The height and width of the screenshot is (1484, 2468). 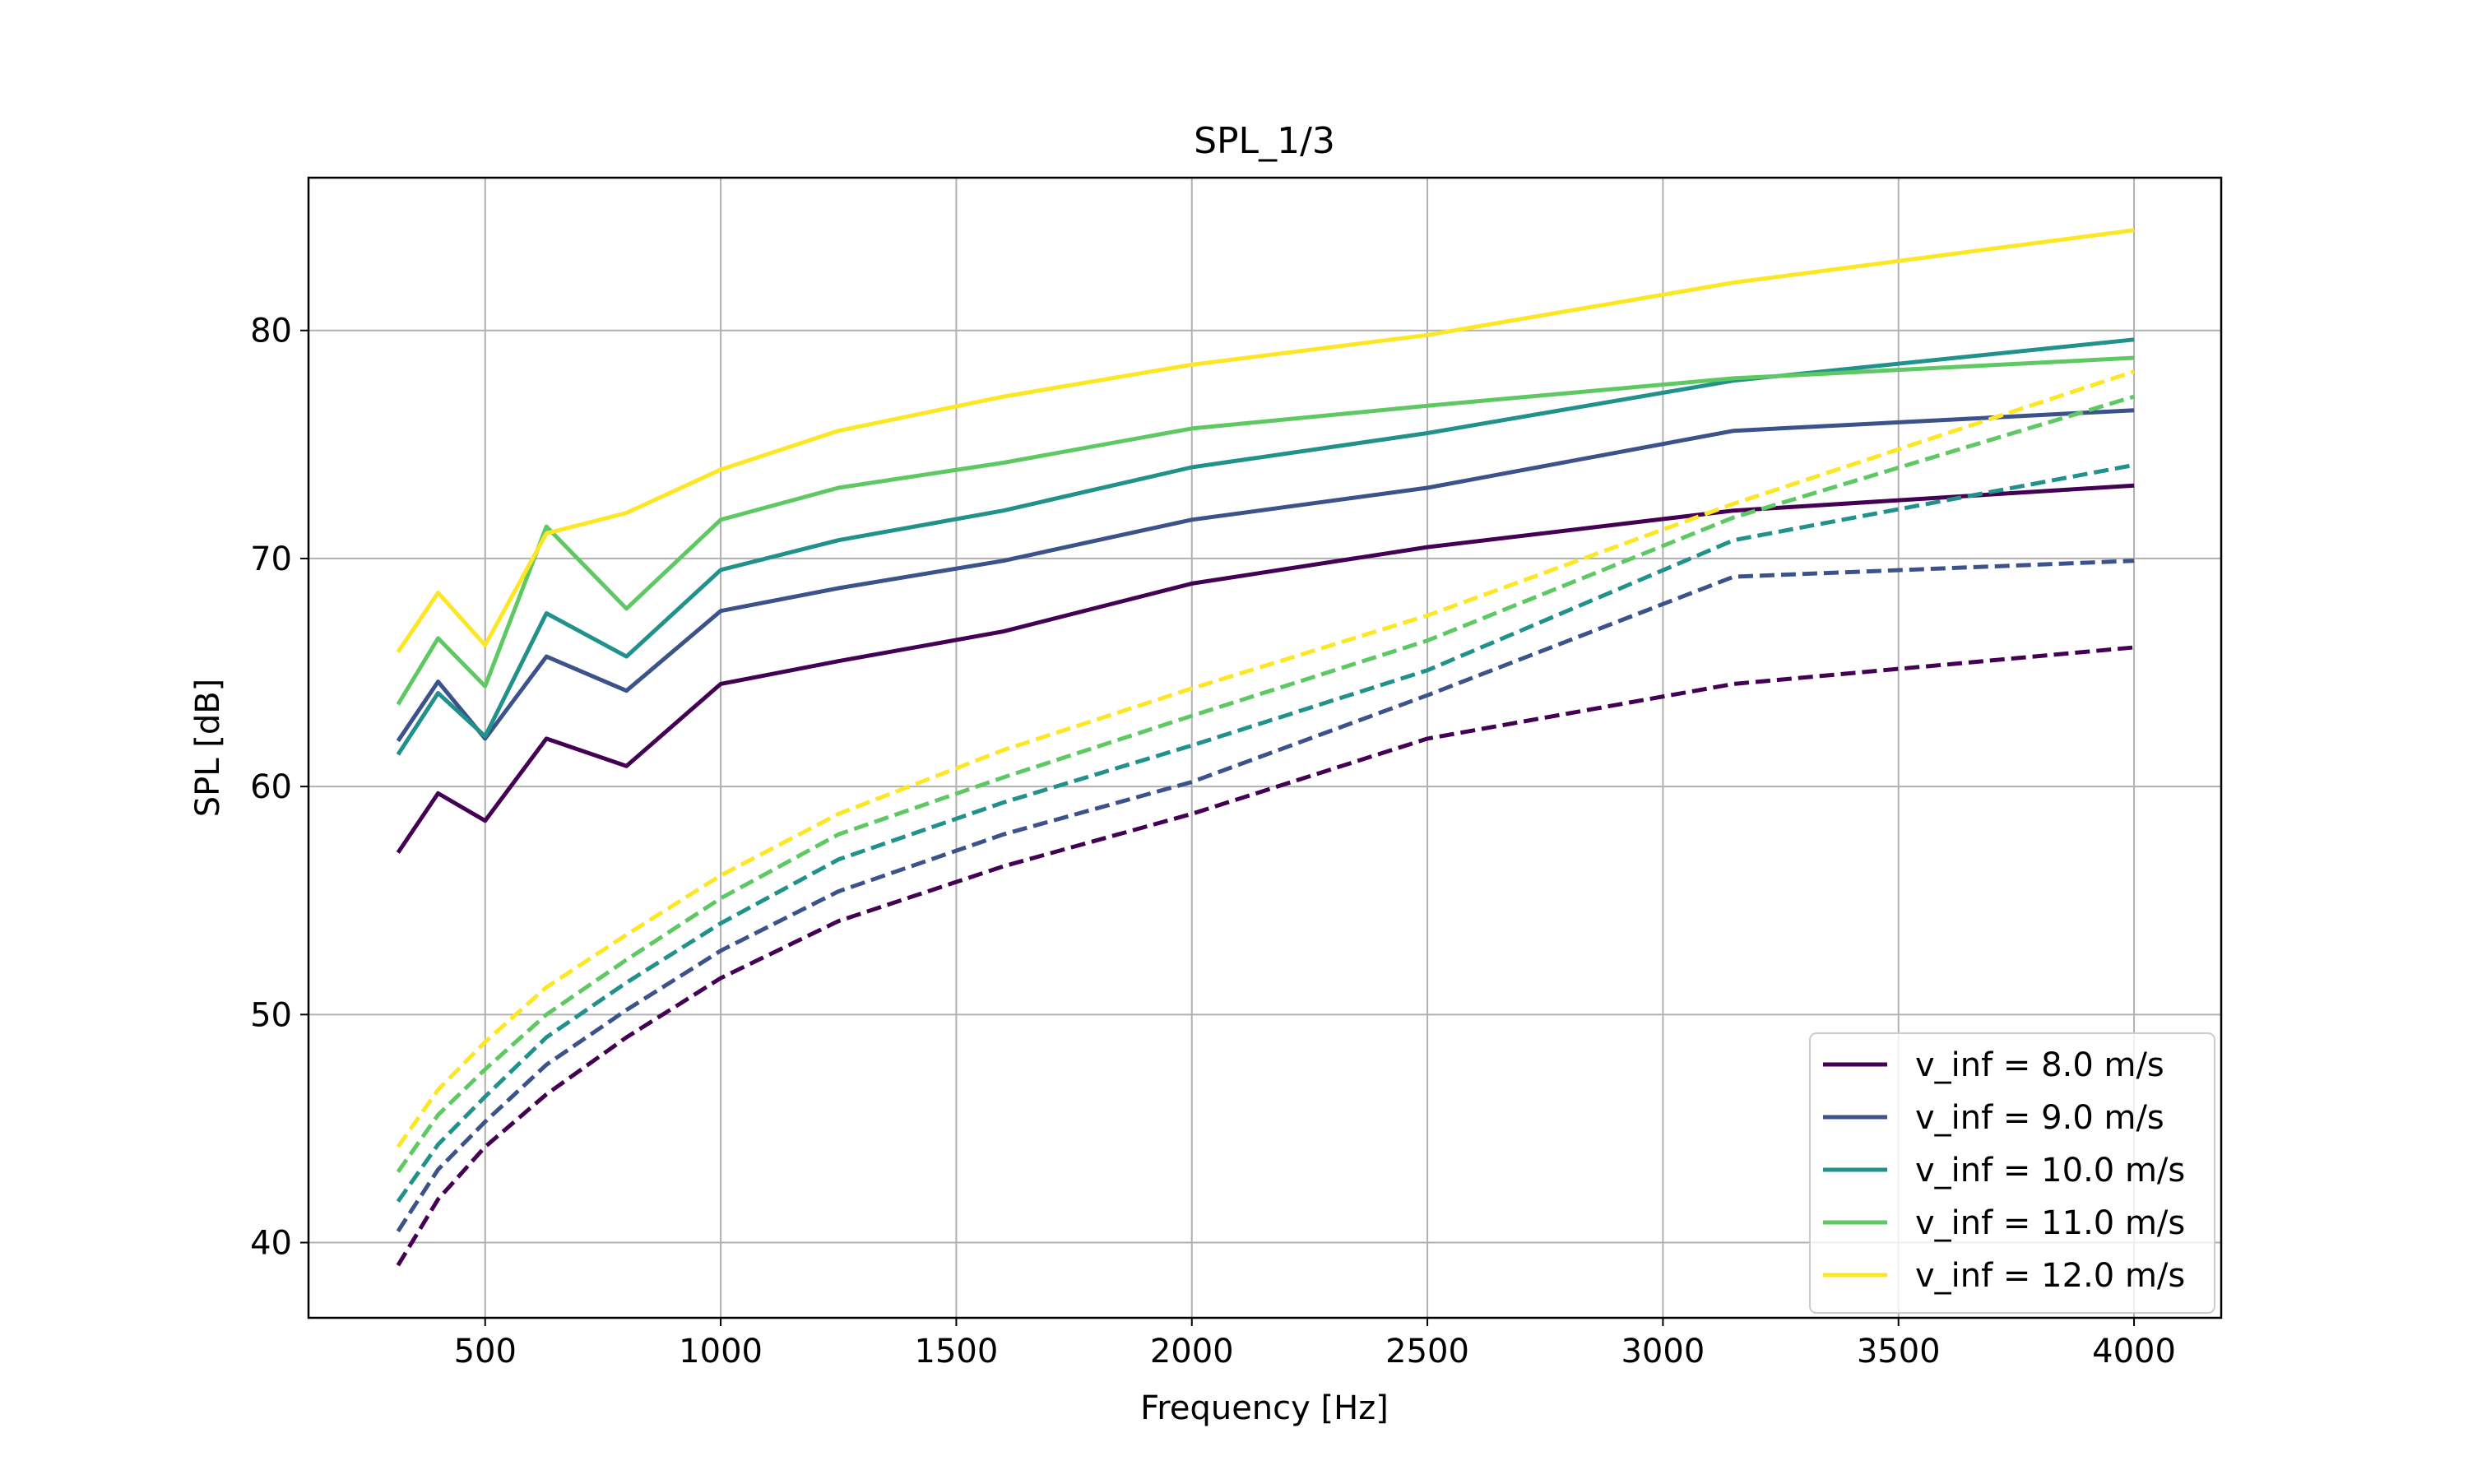 I want to click on x-tick-label: 2500, so click(x=1427, y=1351).